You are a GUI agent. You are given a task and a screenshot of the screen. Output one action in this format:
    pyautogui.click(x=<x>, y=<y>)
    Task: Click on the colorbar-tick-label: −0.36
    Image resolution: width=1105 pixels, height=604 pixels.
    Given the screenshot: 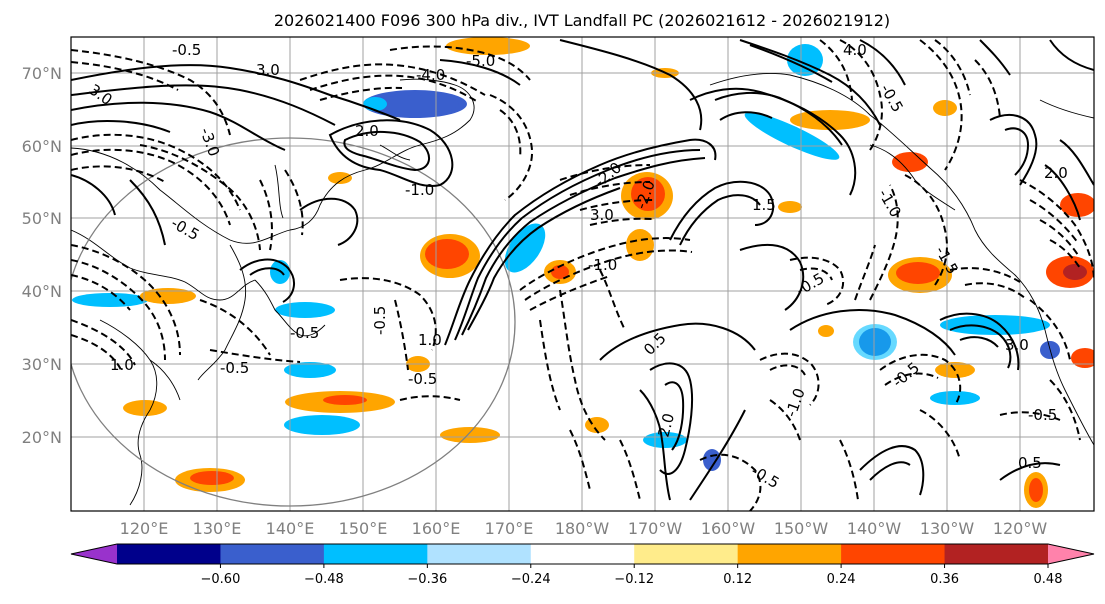 What is the action you would take?
    pyautogui.click(x=427, y=579)
    